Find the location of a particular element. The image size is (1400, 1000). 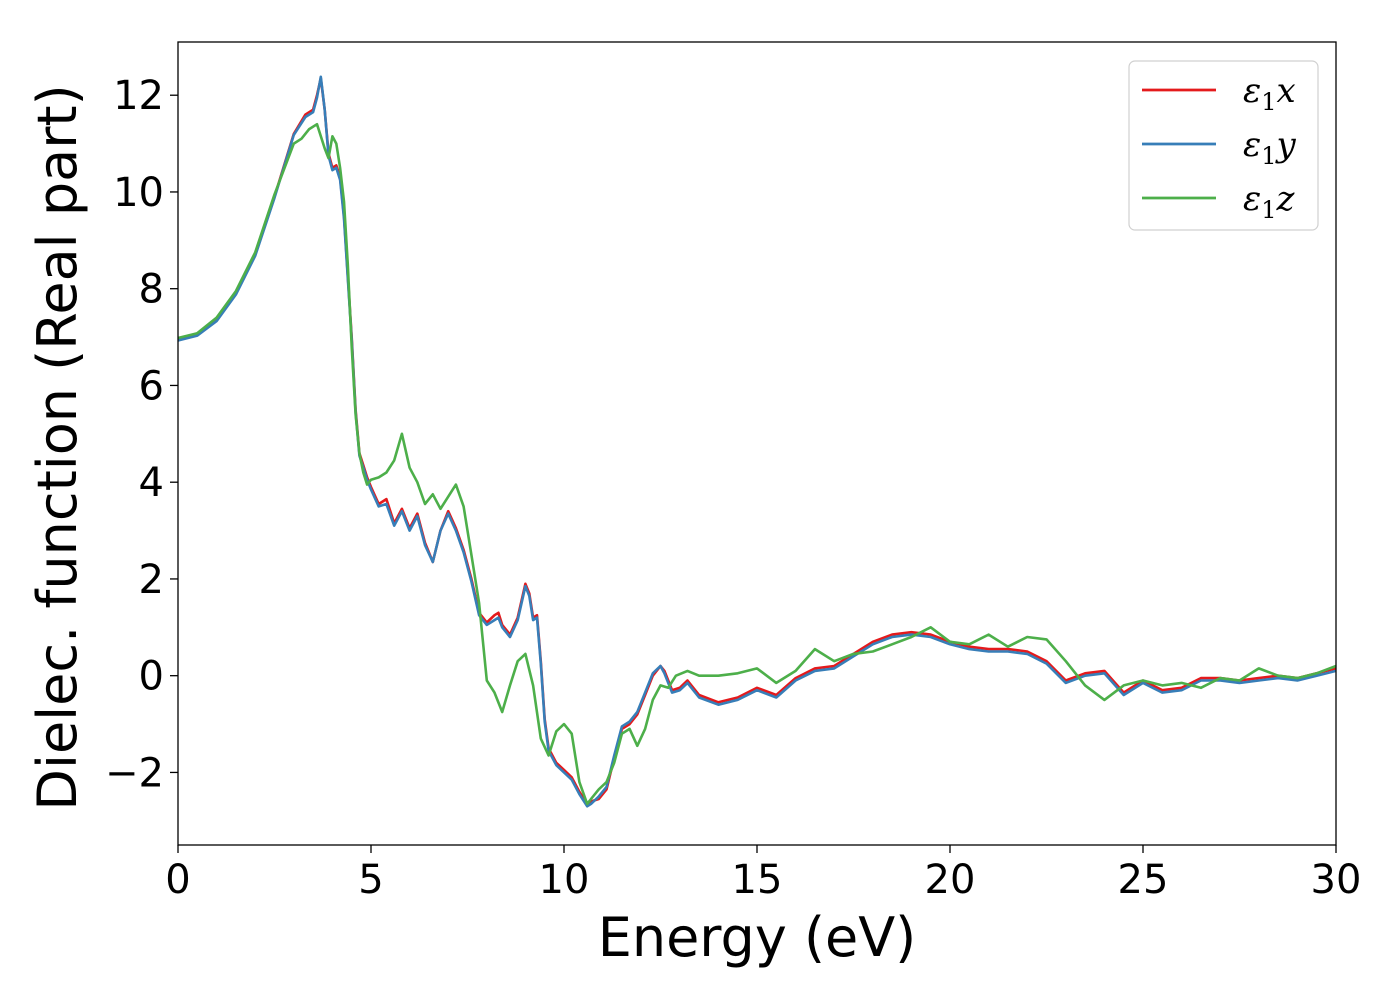

x-tick-label: 30 is located at coordinates (1336, 880).